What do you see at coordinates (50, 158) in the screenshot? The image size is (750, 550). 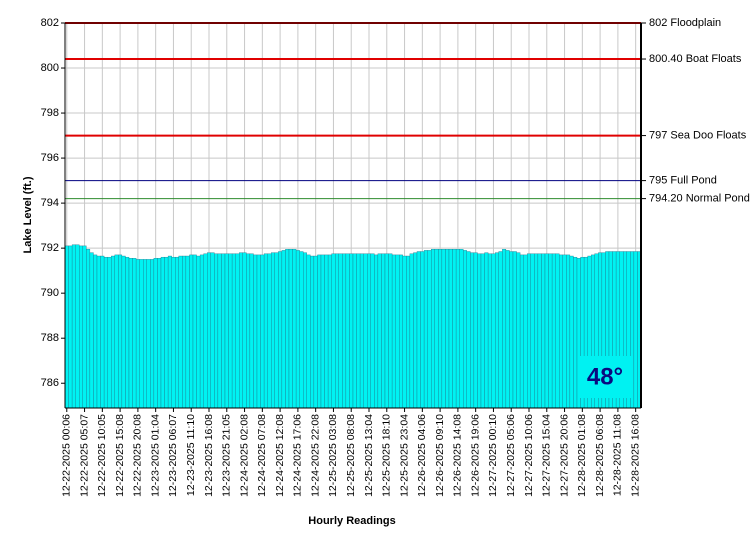 I see `y-tick-label: 796` at bounding box center [50, 158].